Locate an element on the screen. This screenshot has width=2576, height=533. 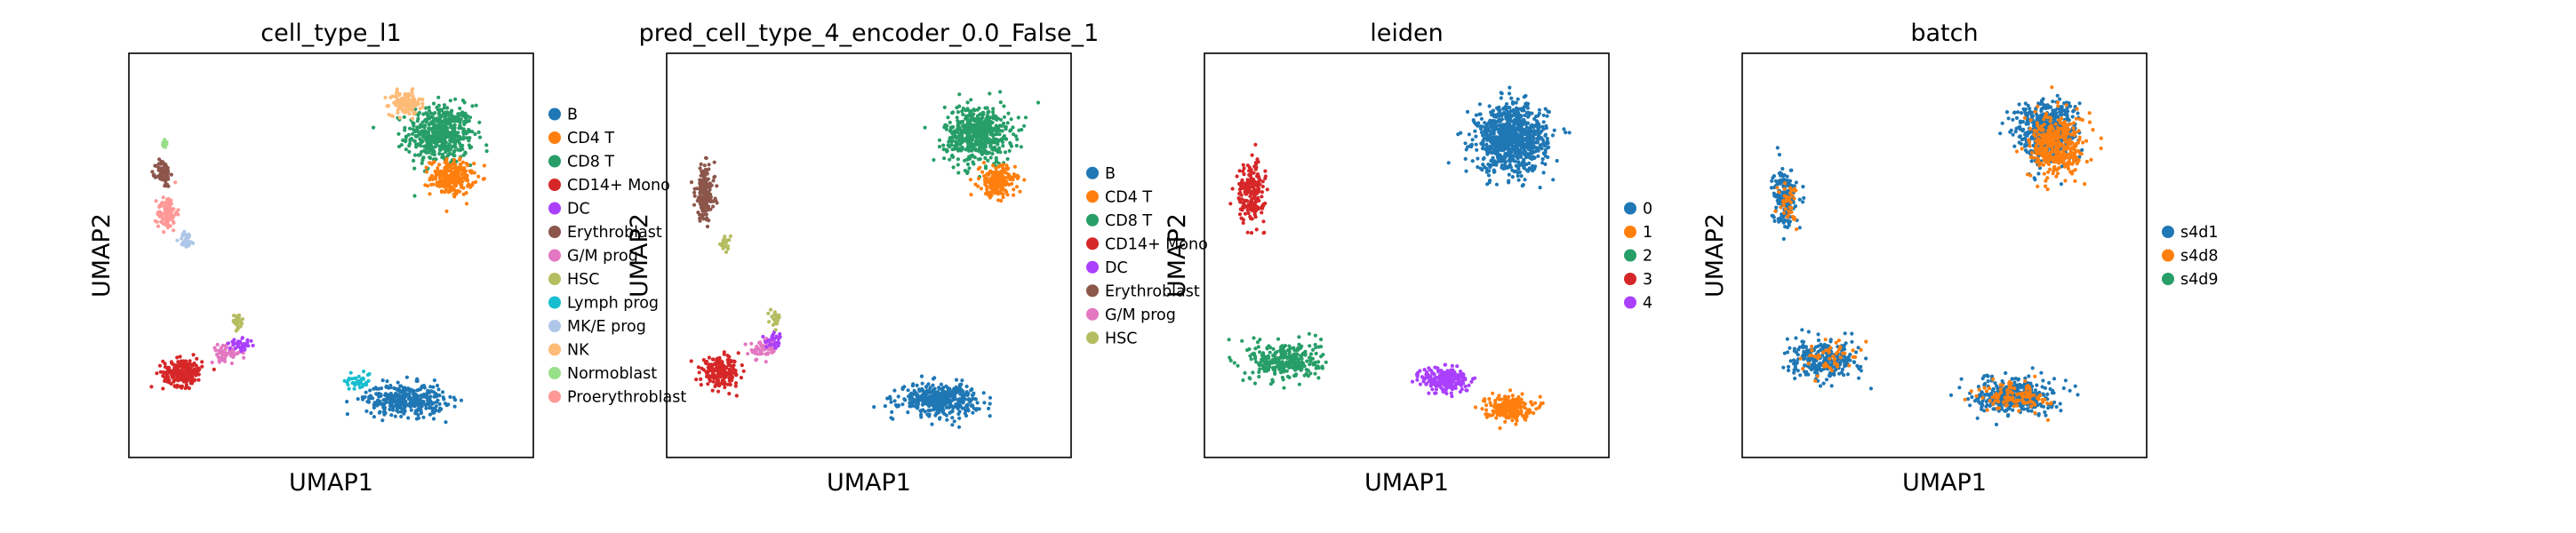
legend-item: Erythroblast is located at coordinates (605, 233).